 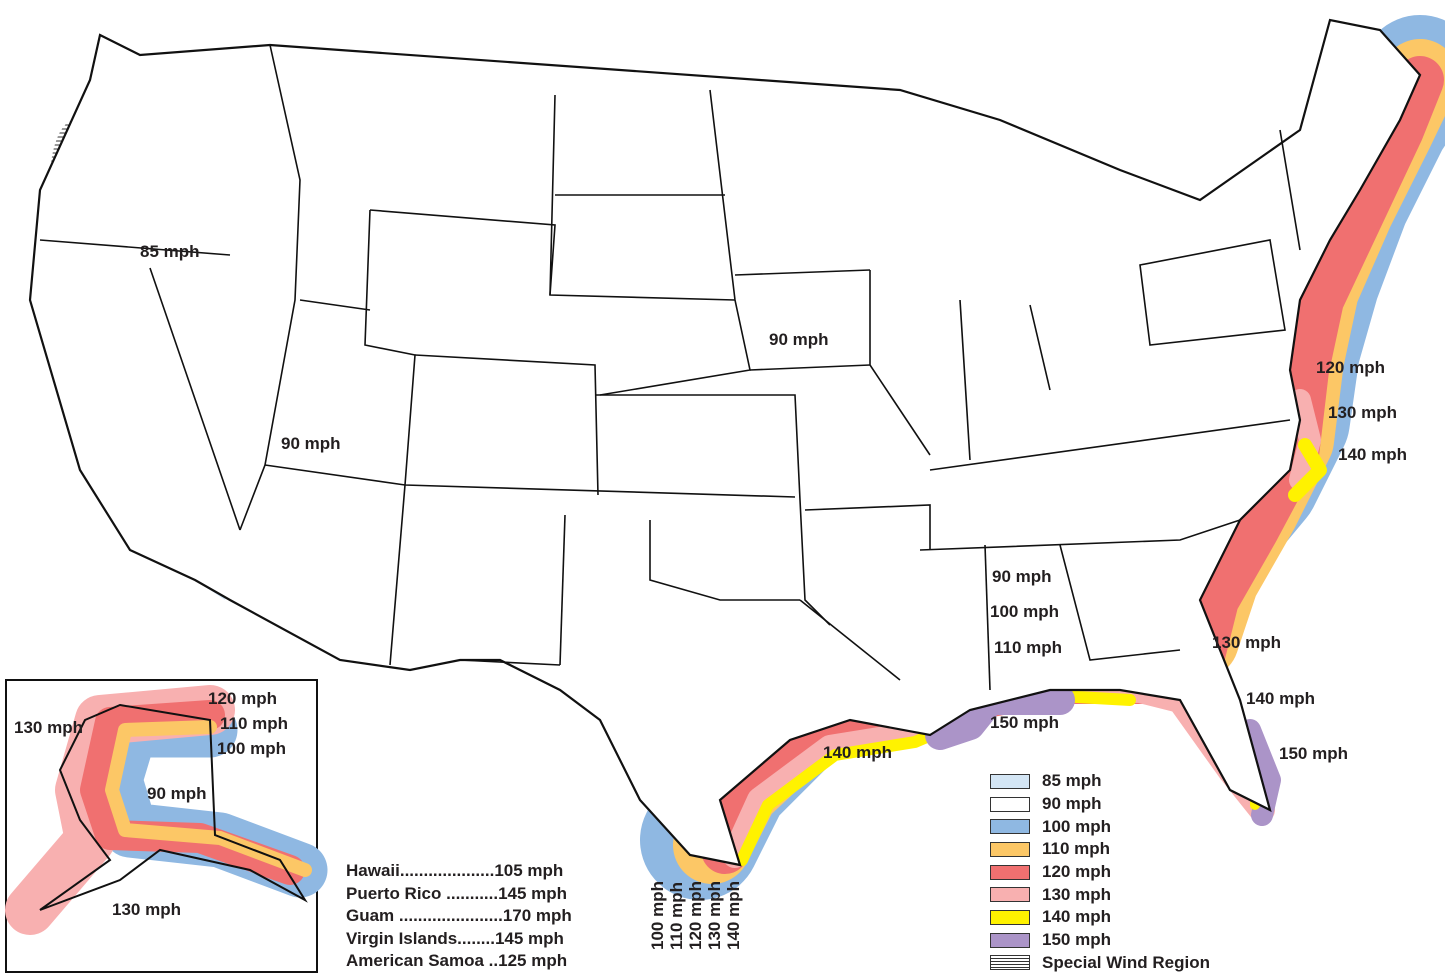 I want to click on territory-row: Virgin Islands........145 mph, so click(x=459, y=940).